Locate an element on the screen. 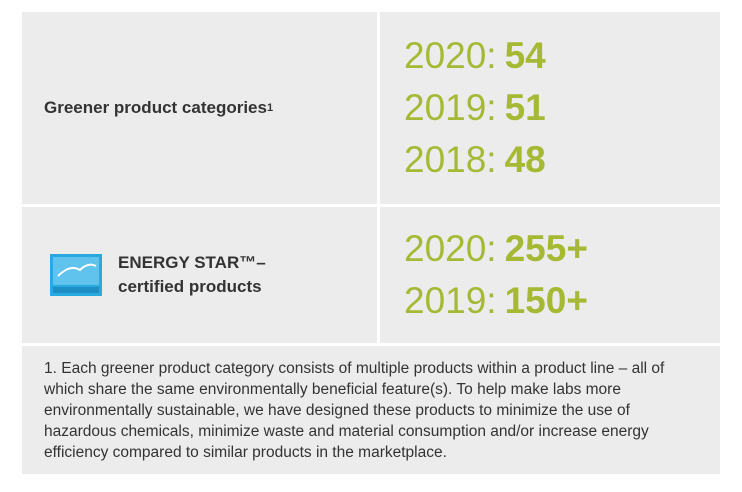  value: 51 is located at coordinates (525, 107).